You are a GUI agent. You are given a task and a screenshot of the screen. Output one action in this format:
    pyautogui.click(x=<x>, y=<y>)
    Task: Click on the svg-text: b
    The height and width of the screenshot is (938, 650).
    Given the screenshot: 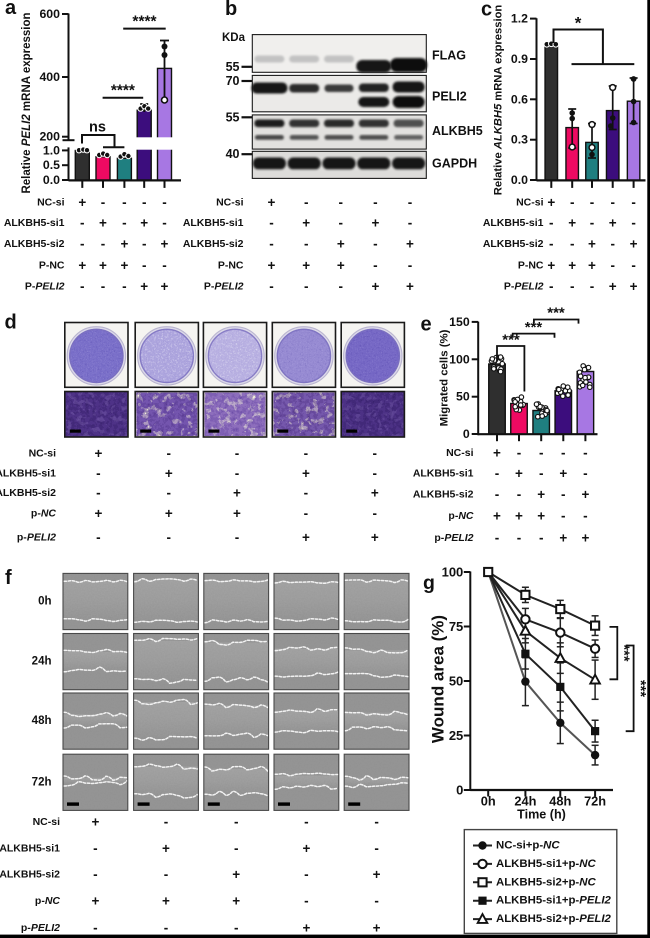 What is the action you would take?
    pyautogui.click(x=231, y=10)
    